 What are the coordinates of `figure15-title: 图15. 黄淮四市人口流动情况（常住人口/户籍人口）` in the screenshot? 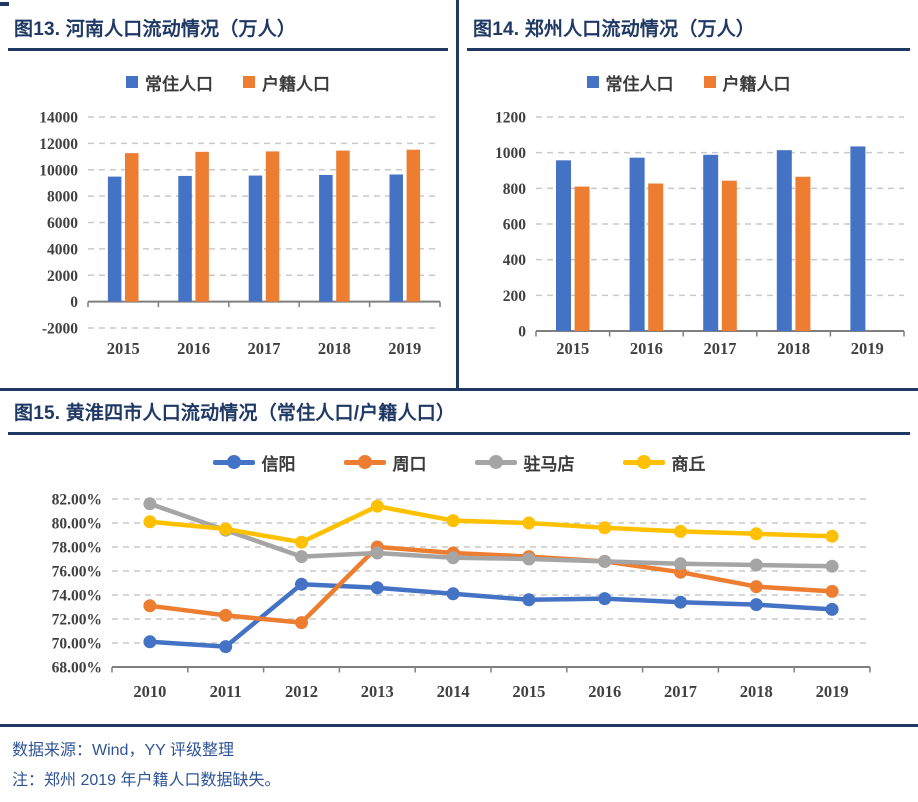 It's located at (235, 413).